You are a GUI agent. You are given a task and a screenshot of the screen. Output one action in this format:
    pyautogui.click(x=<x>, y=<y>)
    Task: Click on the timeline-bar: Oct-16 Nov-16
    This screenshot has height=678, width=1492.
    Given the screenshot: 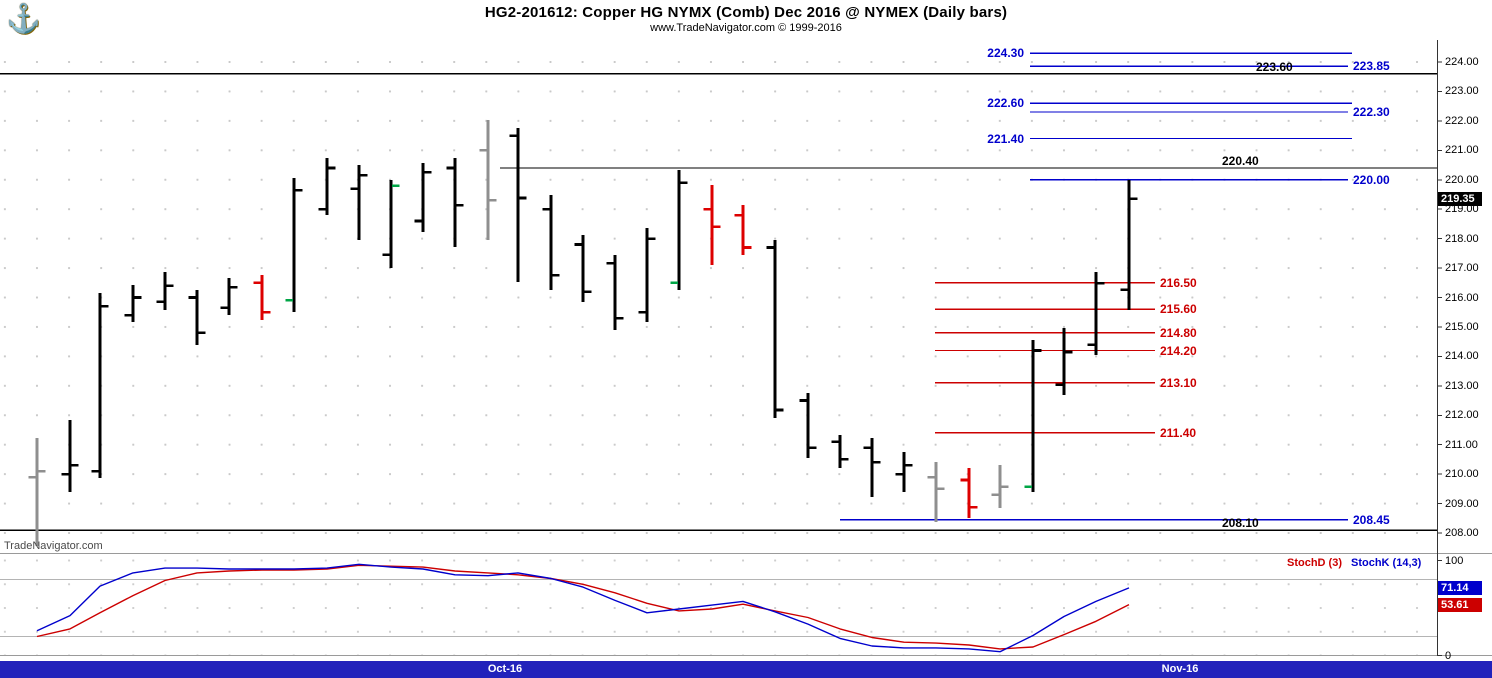 What is the action you would take?
    pyautogui.click(x=746, y=669)
    